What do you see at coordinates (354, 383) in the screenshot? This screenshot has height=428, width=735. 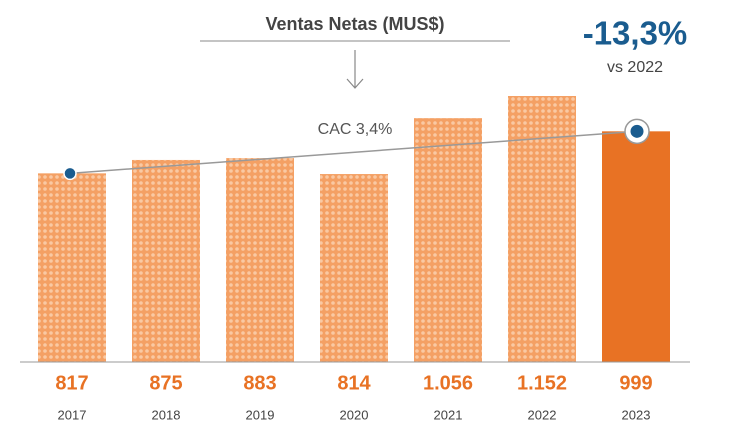 I see `value-label: 814` at bounding box center [354, 383].